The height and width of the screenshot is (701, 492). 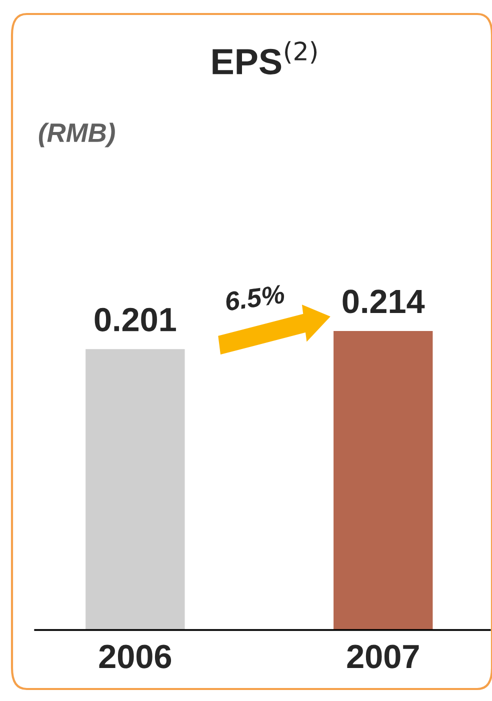 What do you see at coordinates (255, 298) in the screenshot?
I see `text: 6.5%` at bounding box center [255, 298].